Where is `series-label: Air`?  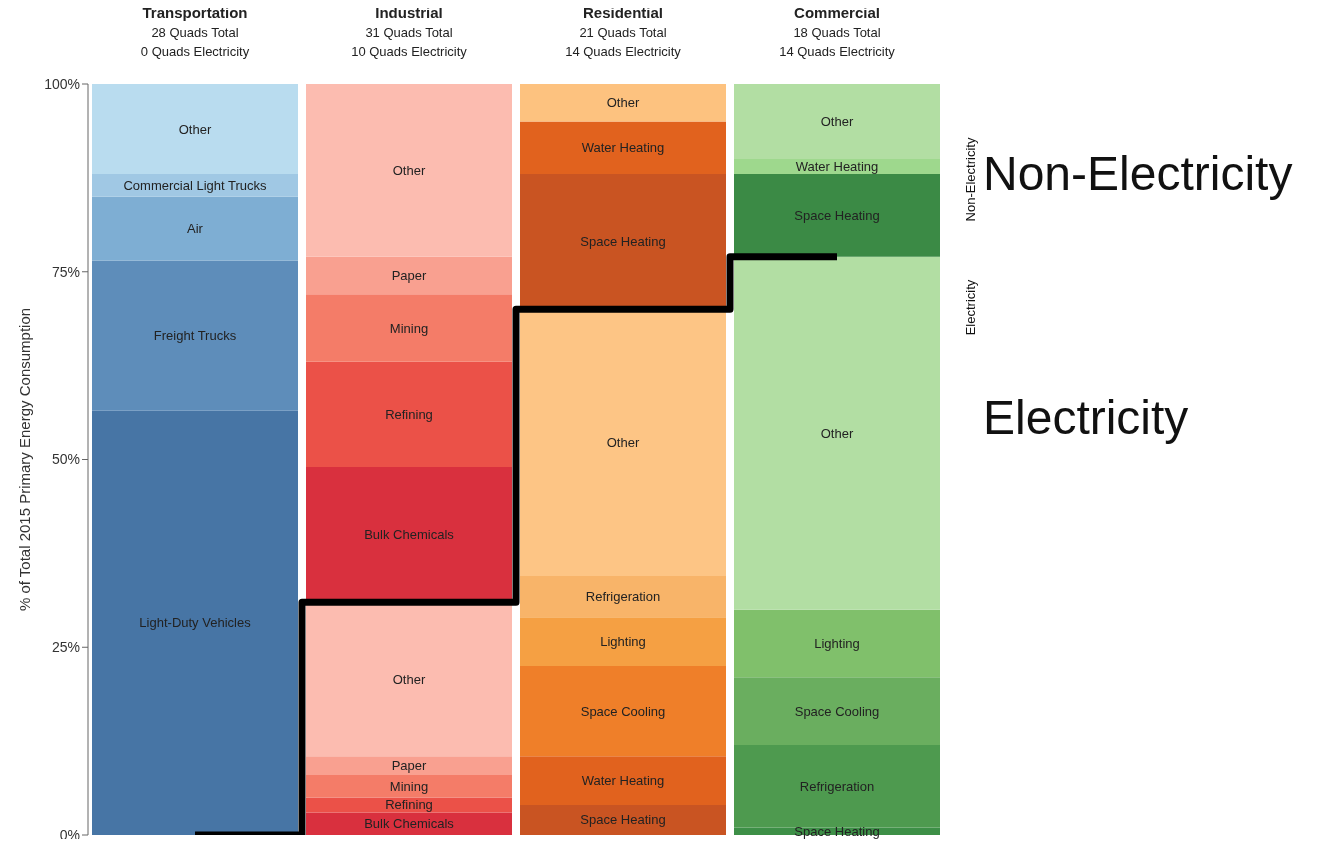
series-label: Air is located at coordinates (195, 229).